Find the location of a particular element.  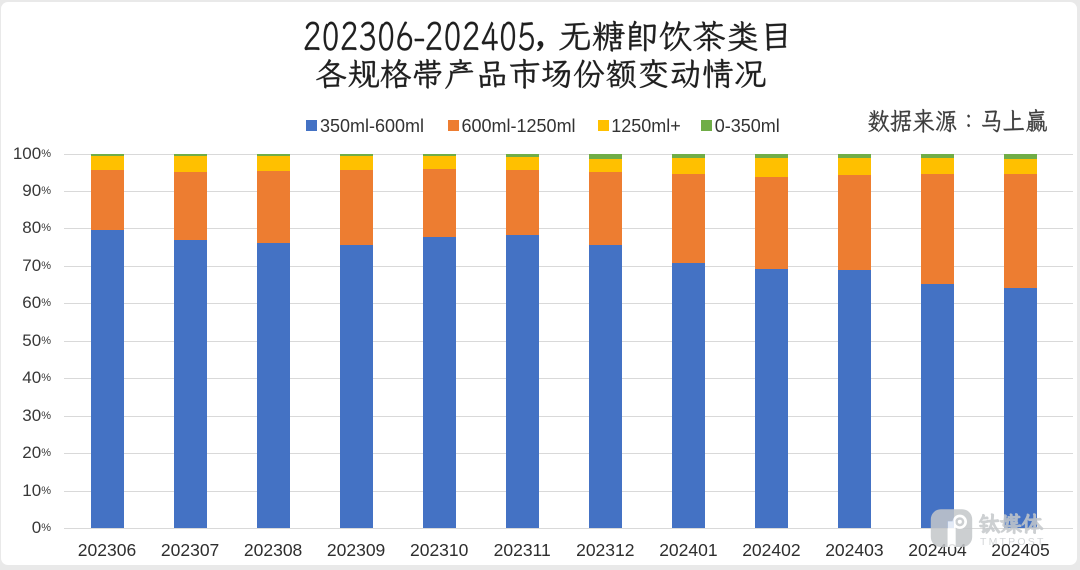

svg-text: TMTPOST is located at coordinates (1013, 542).